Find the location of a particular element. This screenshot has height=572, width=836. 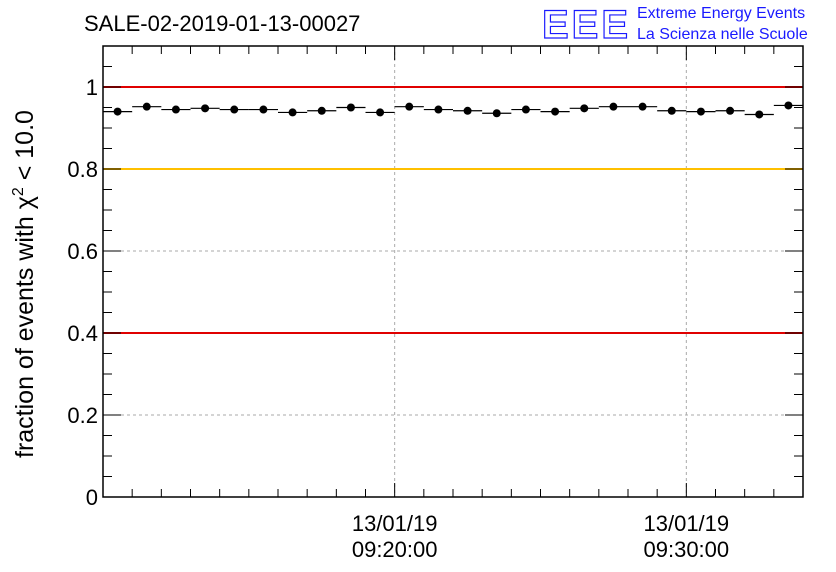

y-tick-labels: 0 0.2 0.4 0.6 0.8 1 is located at coordinates (82, 292).